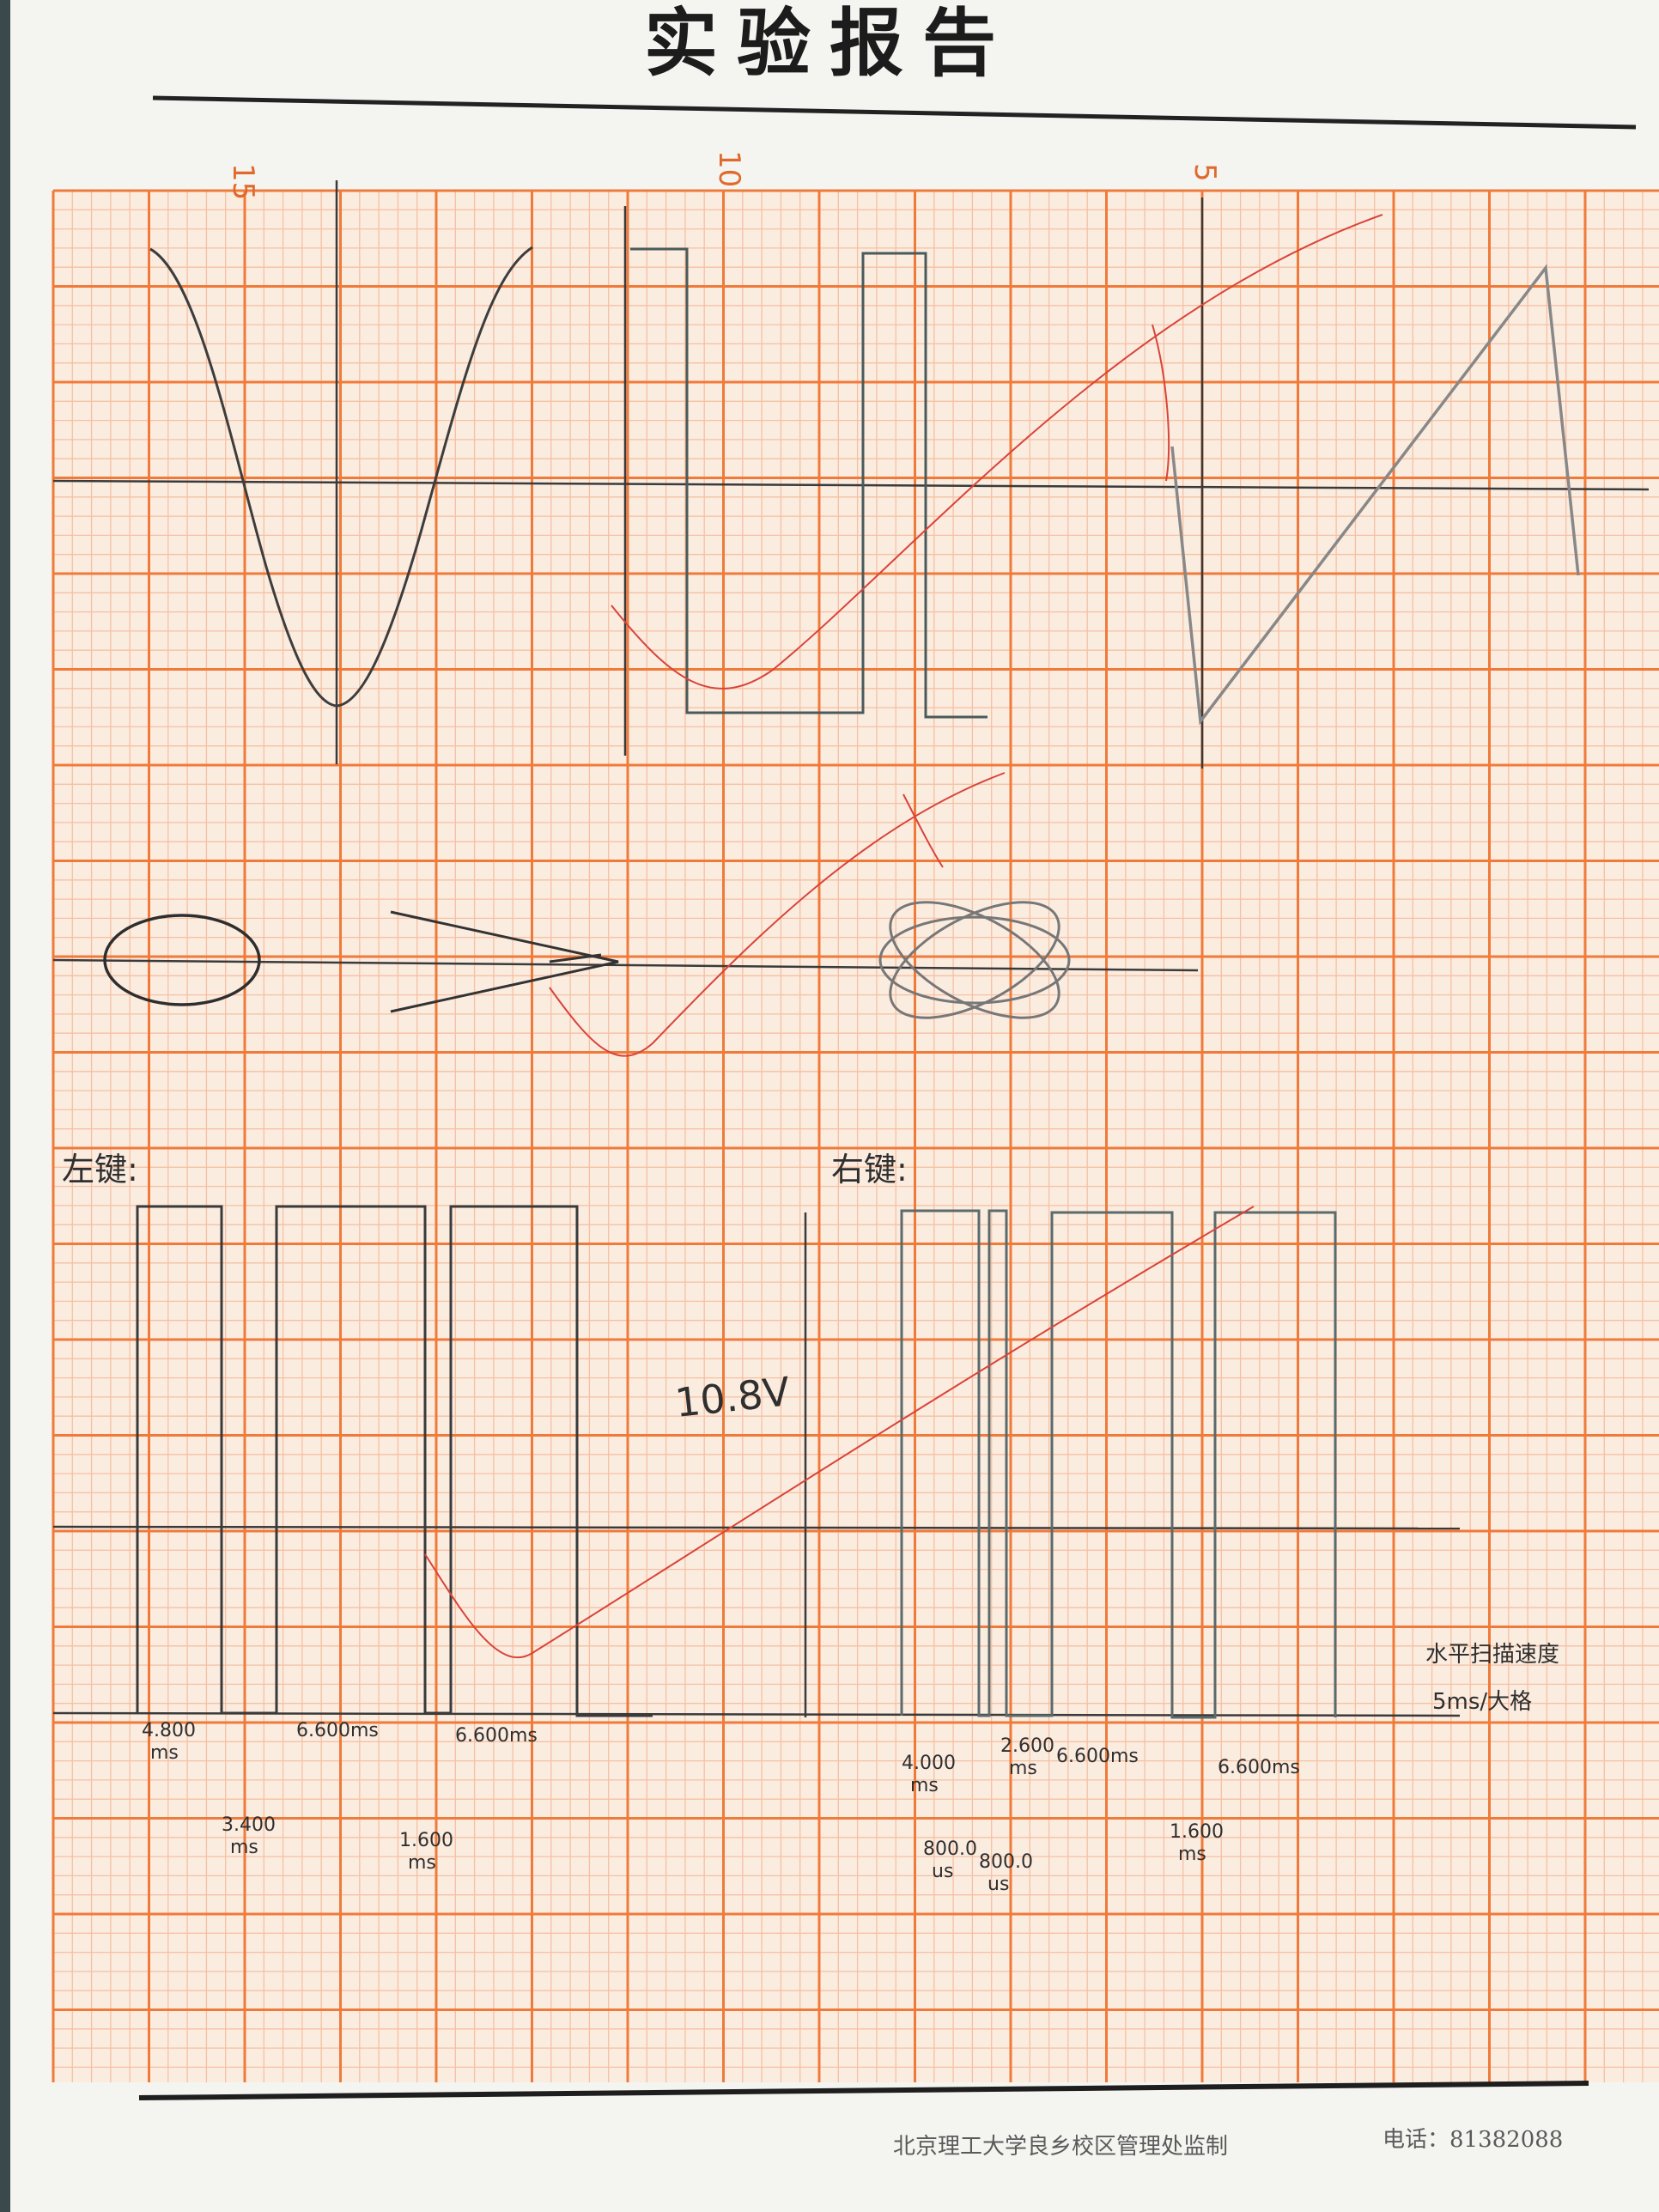 This screenshot has height=2212, width=1659. What do you see at coordinates (756, 1527) in the screenshot?
I see `axis-row3` at bounding box center [756, 1527].